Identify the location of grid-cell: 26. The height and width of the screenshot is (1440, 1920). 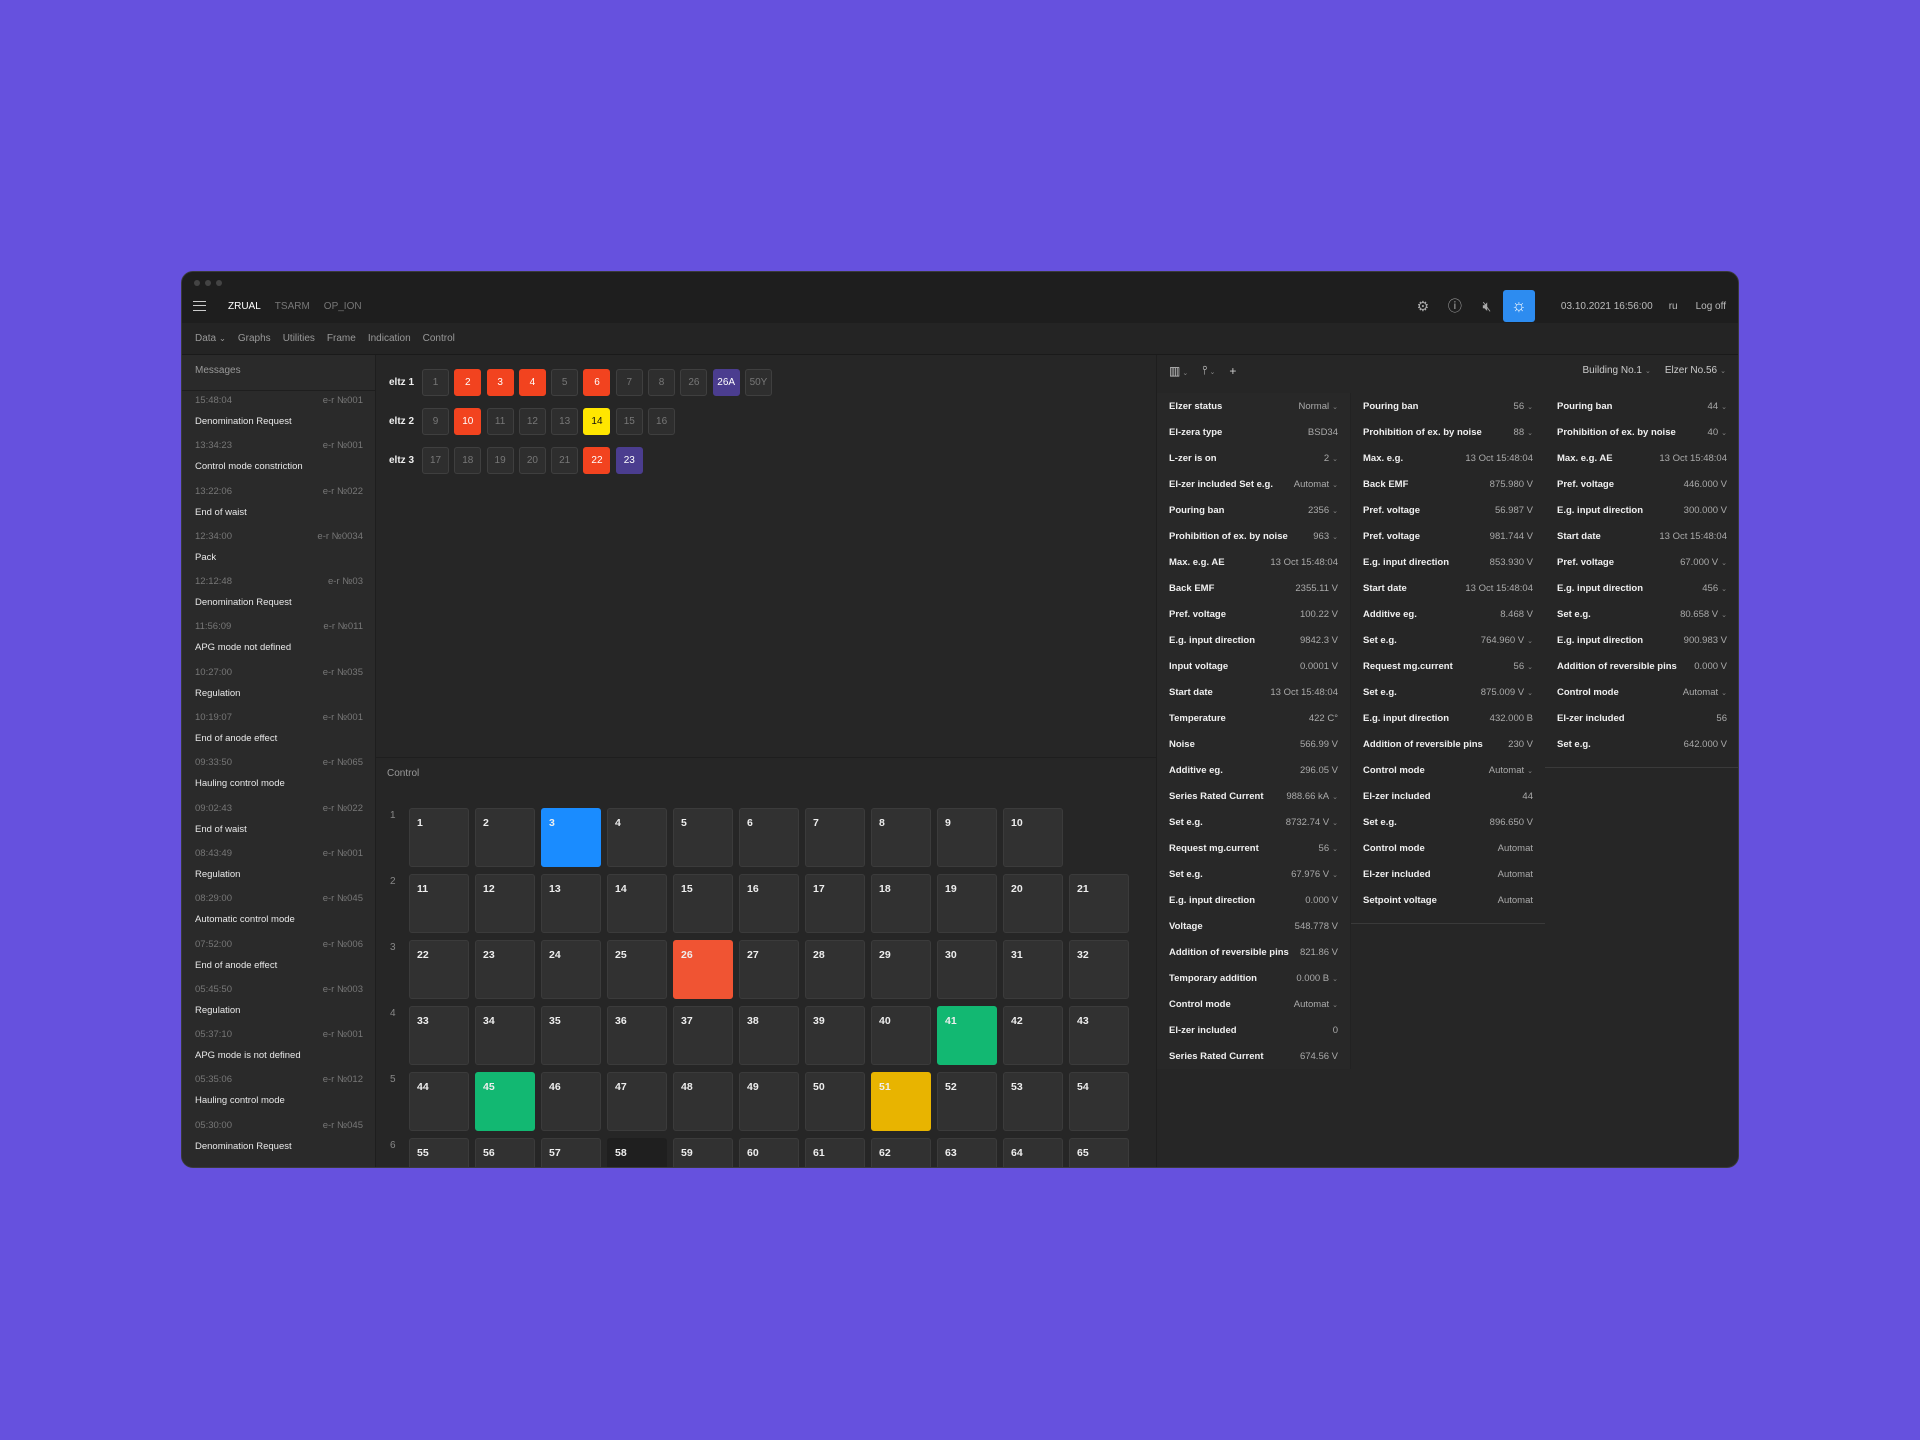
(703, 969).